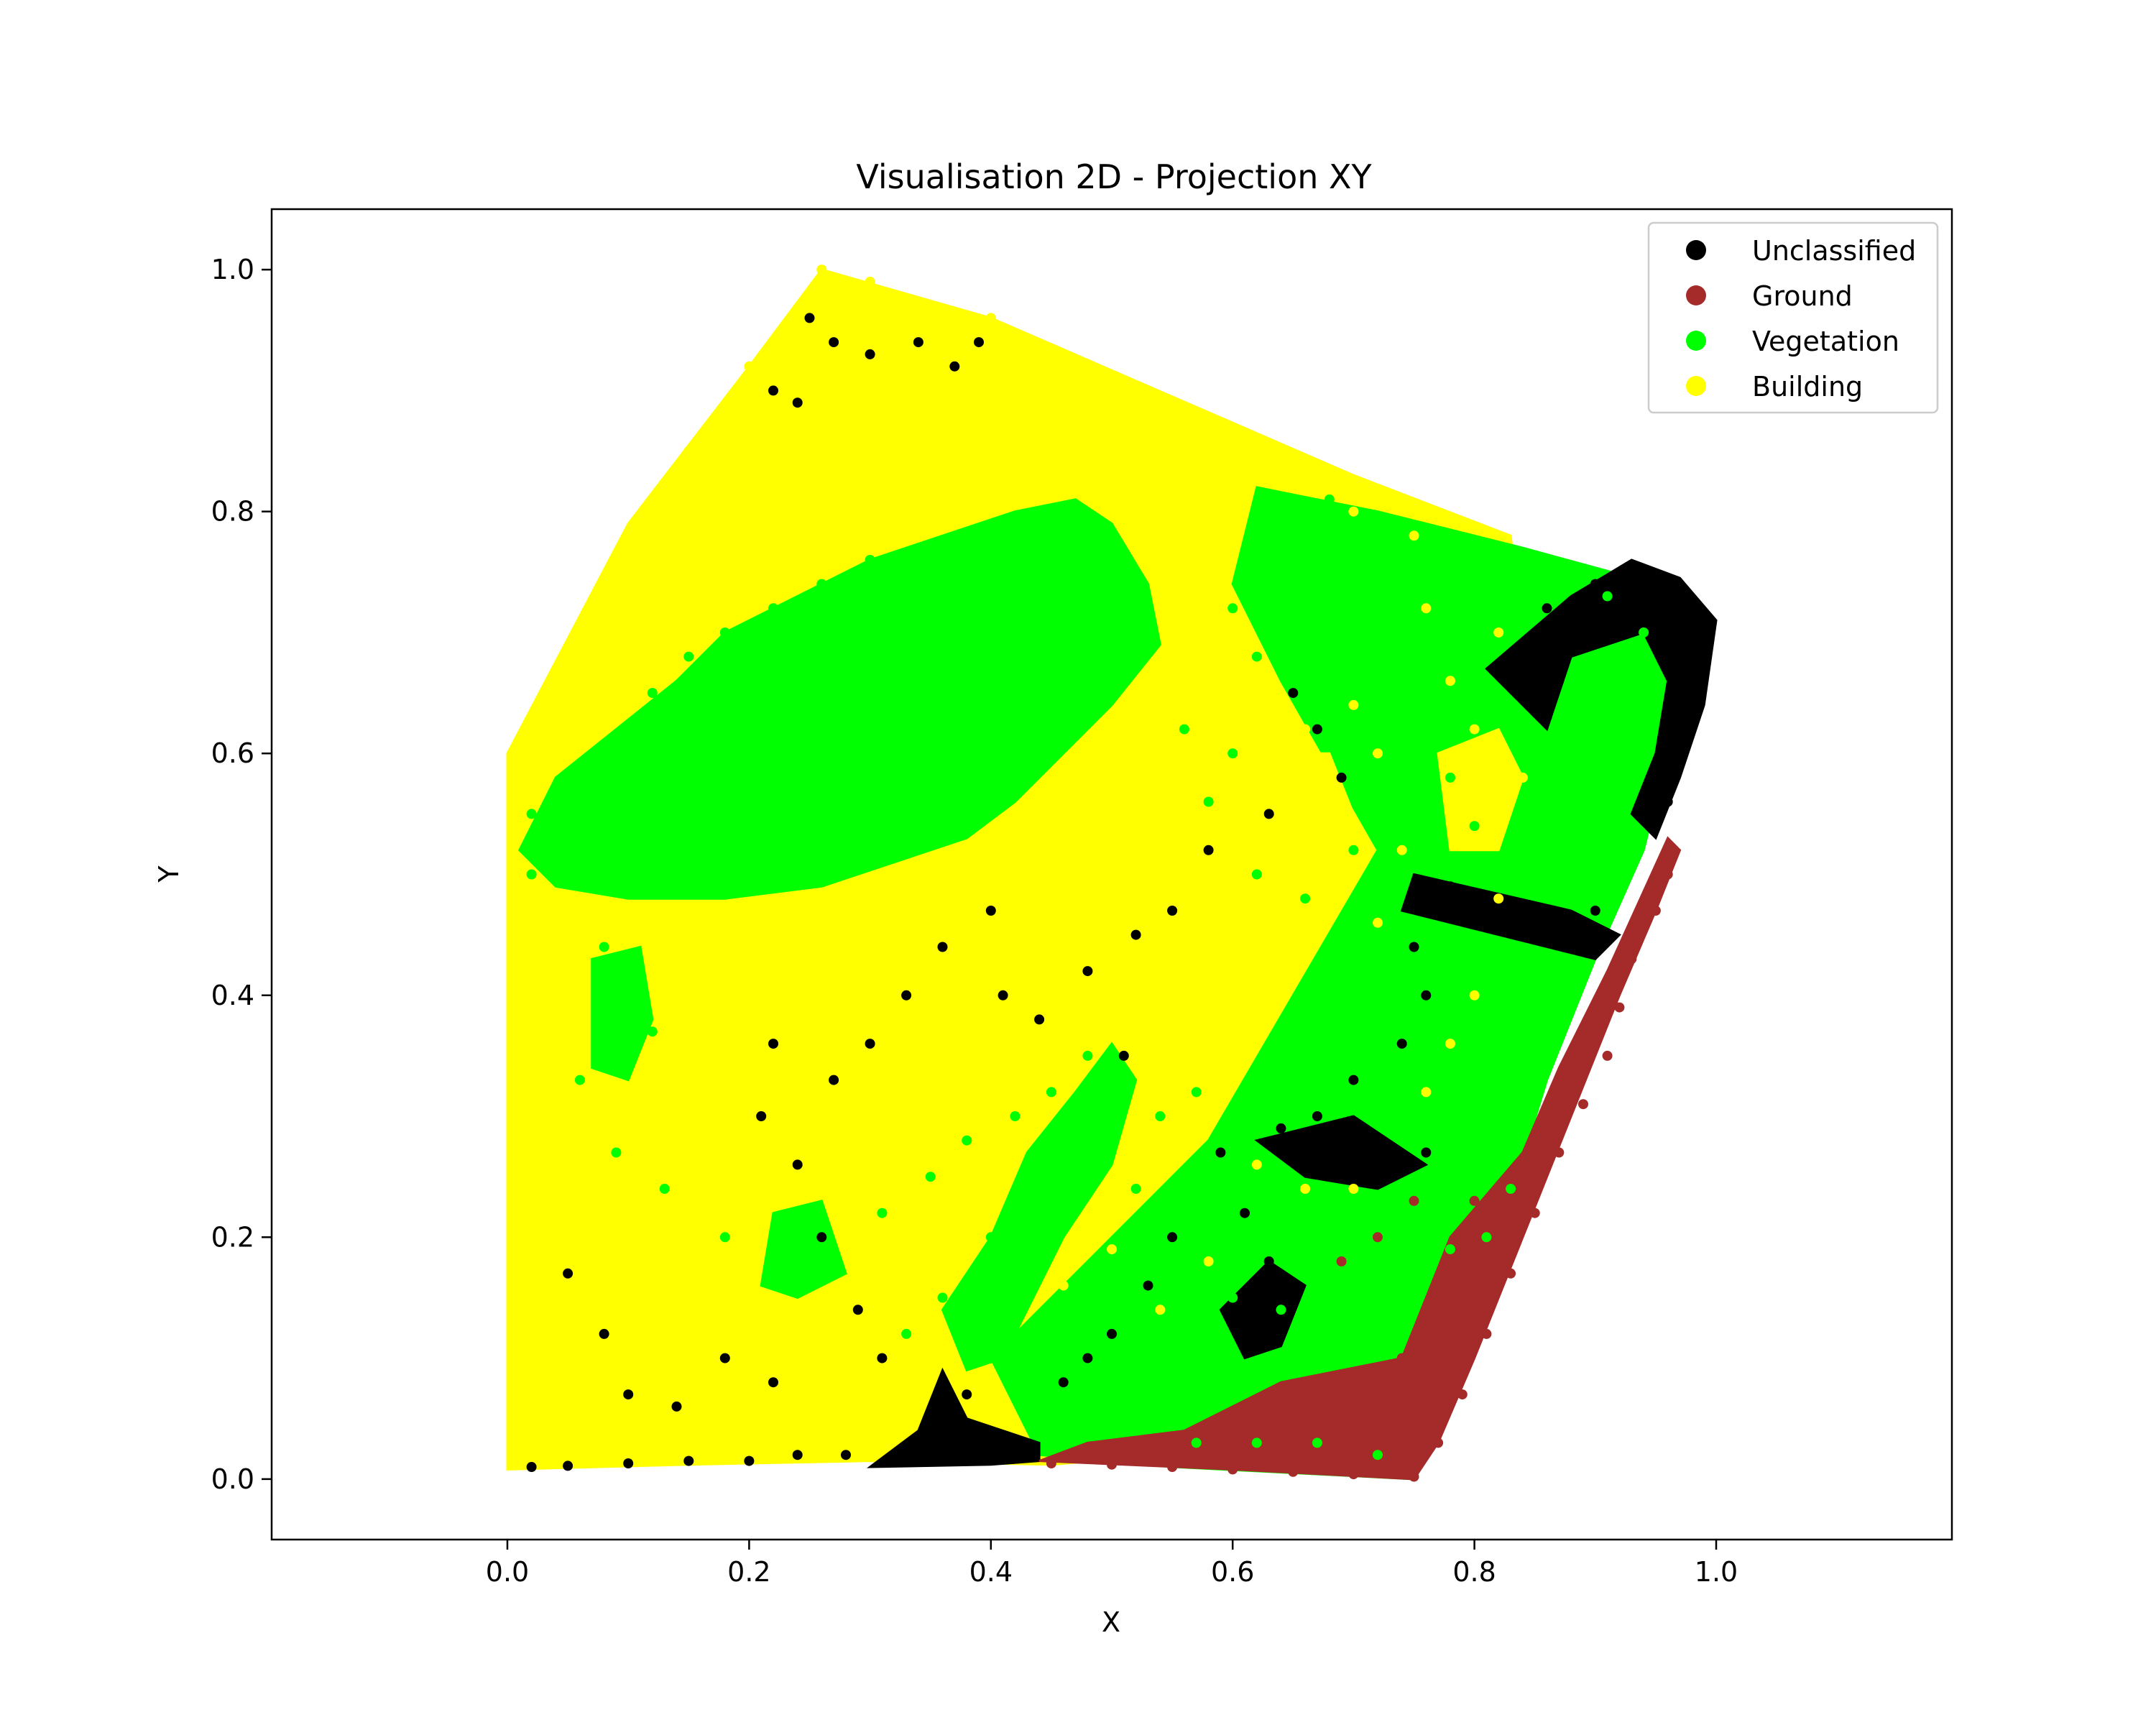 The width and height of the screenshot is (2156, 1725). I want to click on legend-marker-ground, so click(1696, 295).